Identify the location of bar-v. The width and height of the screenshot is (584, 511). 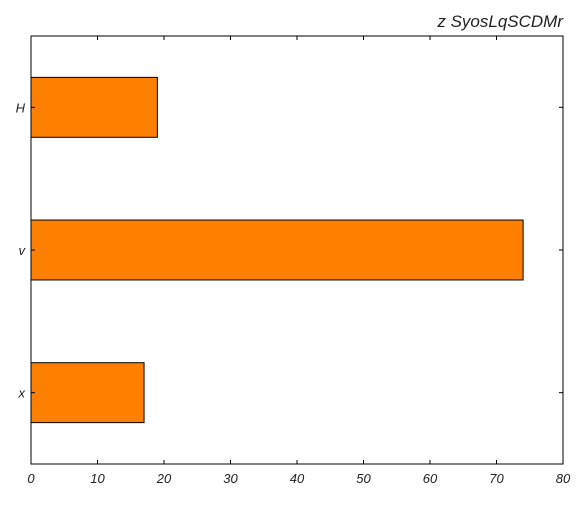
(277, 250).